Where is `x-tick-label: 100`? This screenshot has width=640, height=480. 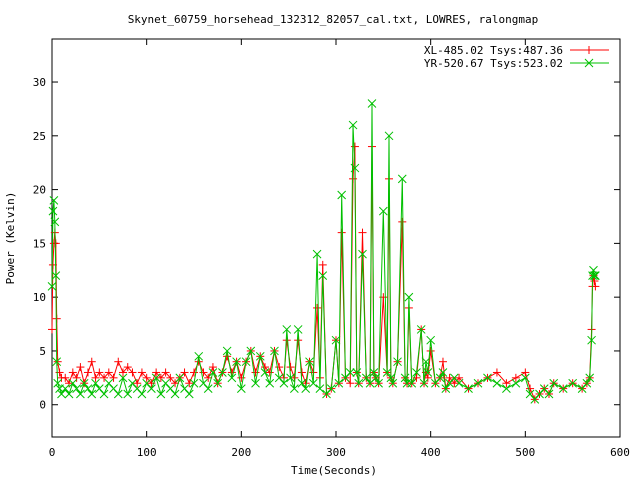
x-tick-label: 100 is located at coordinates (147, 452).